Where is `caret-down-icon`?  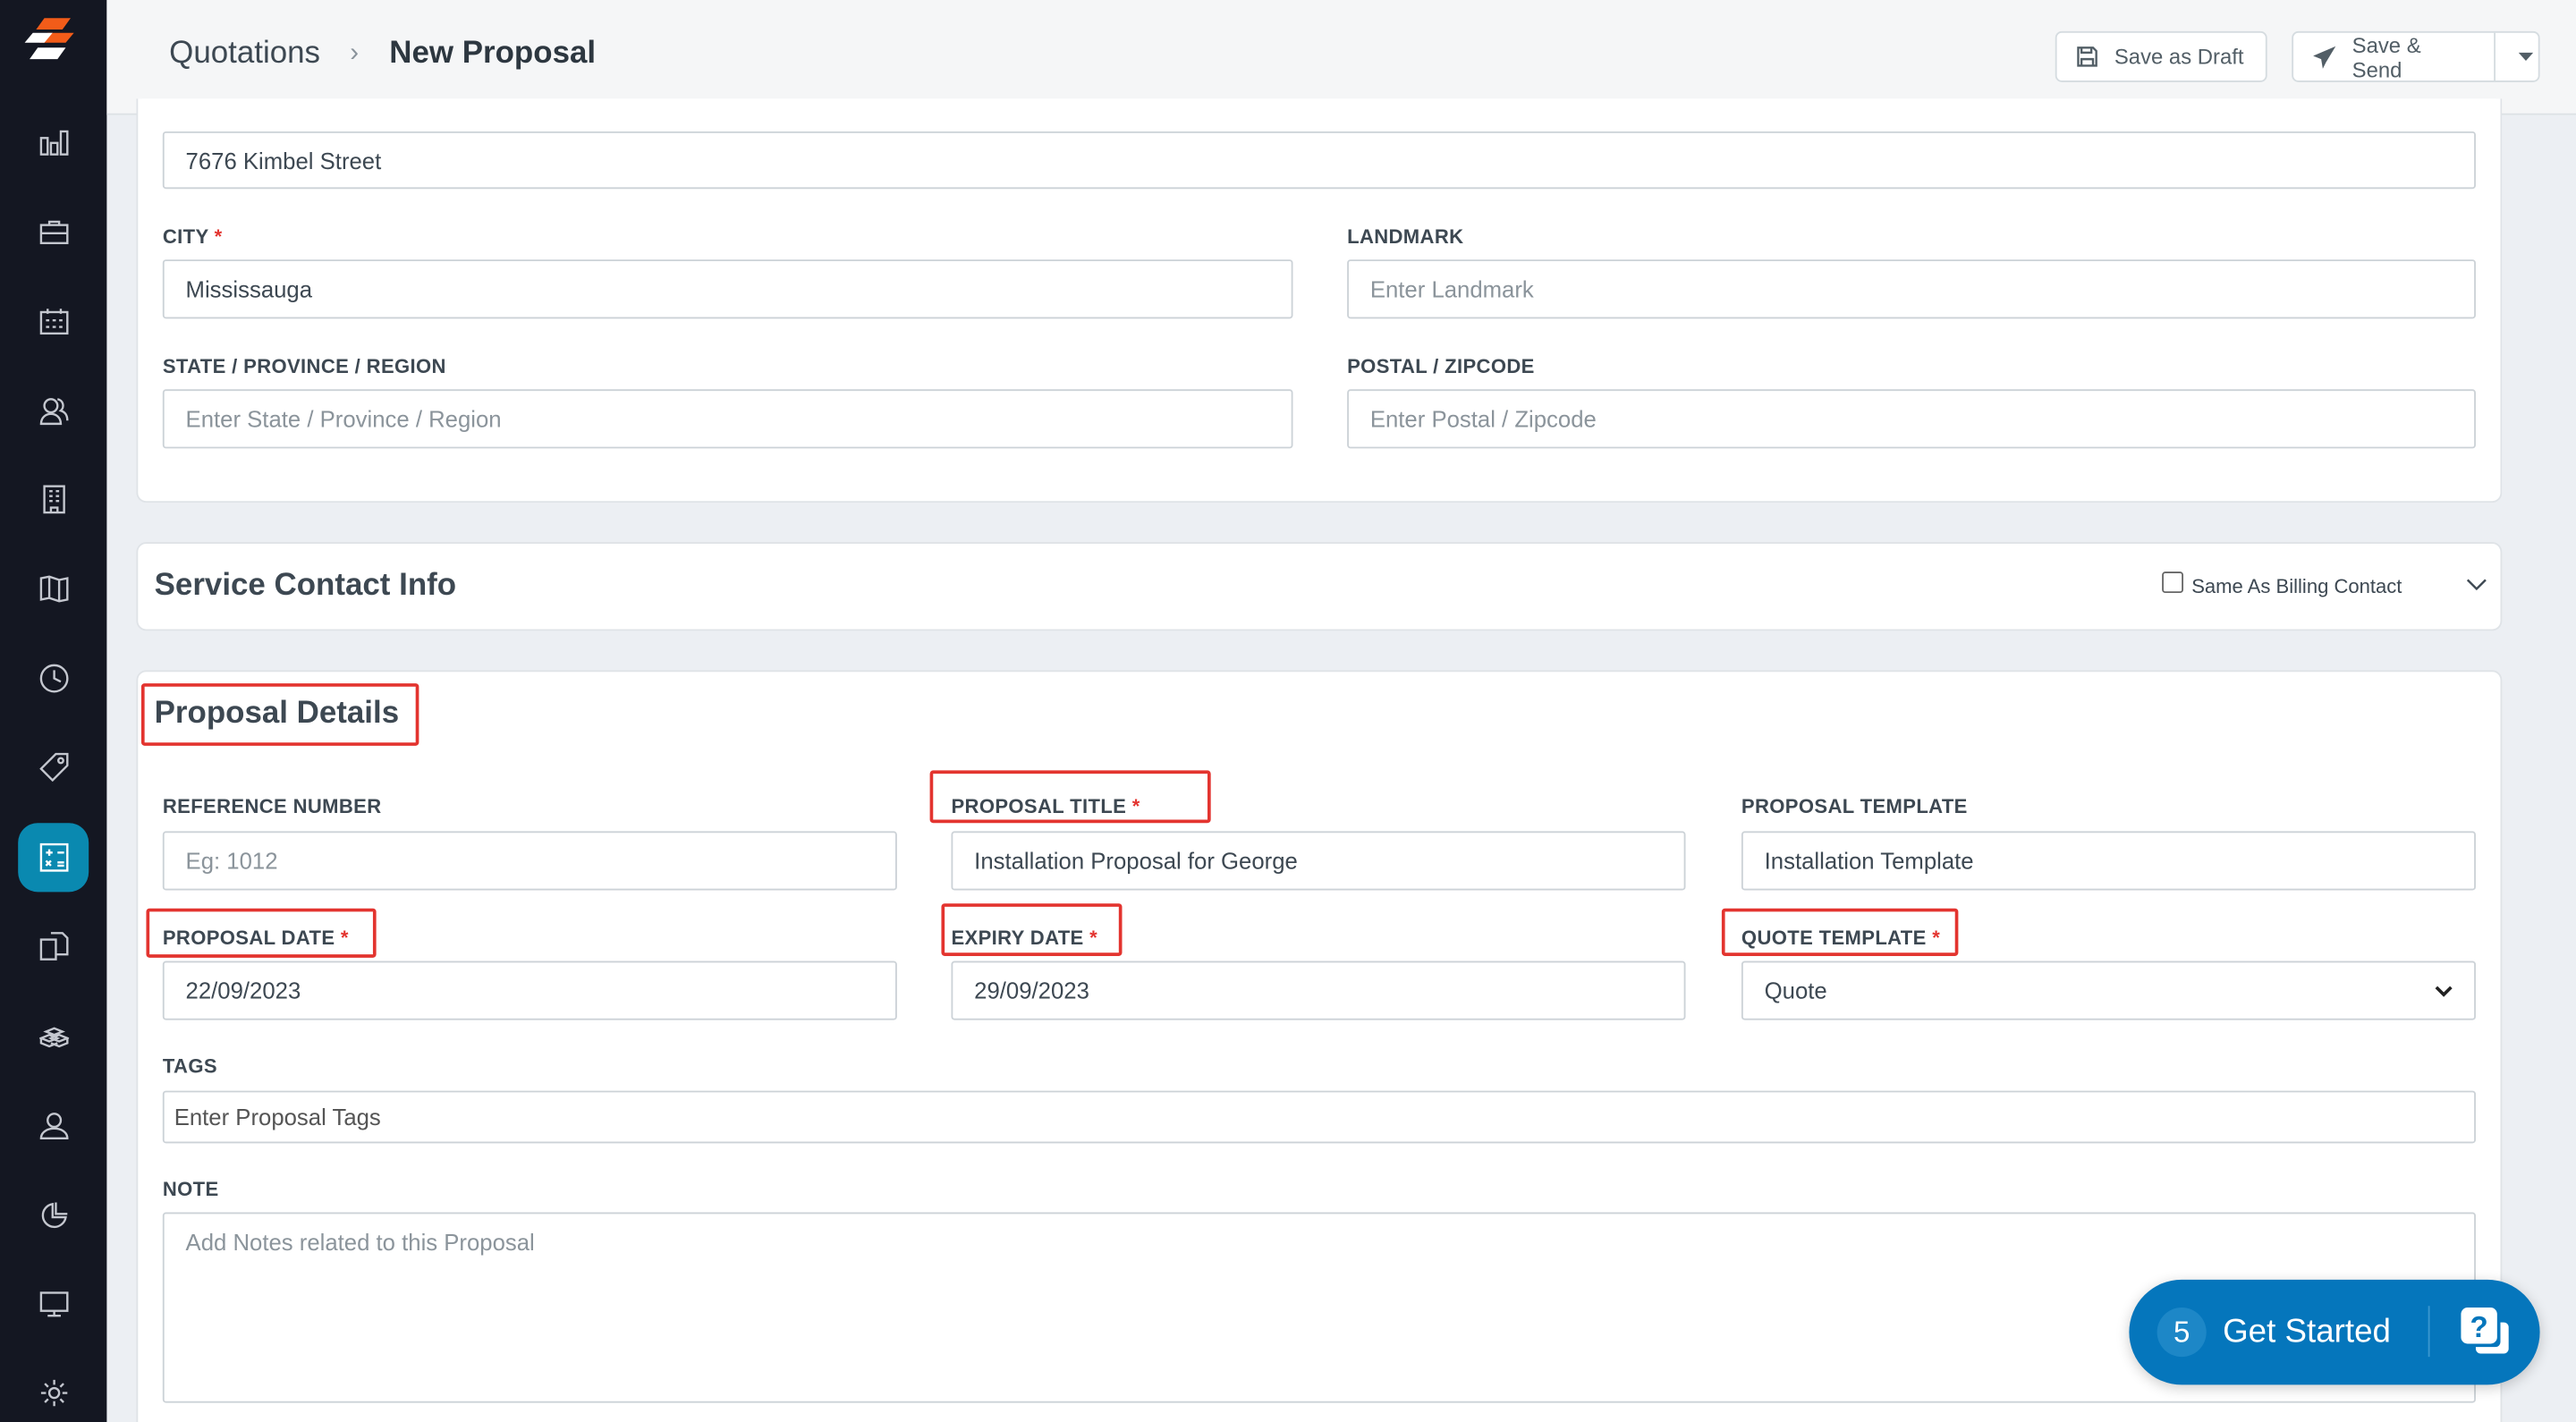 caret-down-icon is located at coordinates (2525, 56).